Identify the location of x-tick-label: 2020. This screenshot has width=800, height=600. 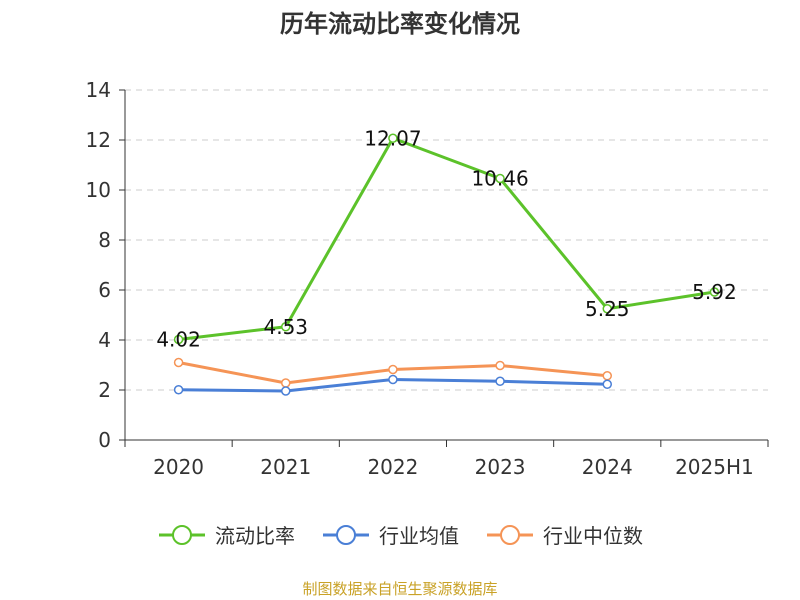
(178, 467).